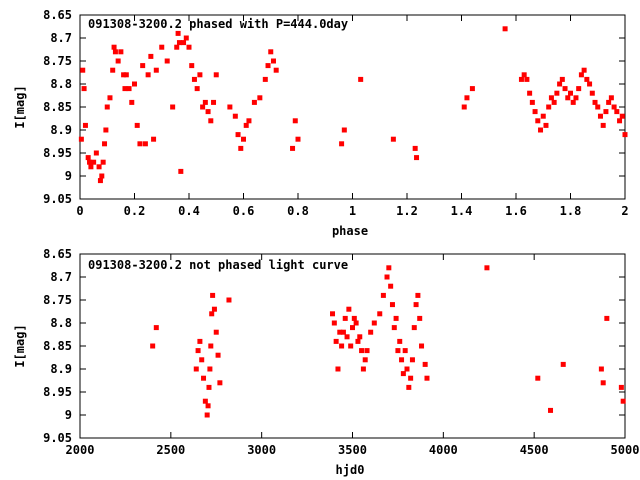  Describe the element at coordinates (57, 254) in the screenshot. I see `unphased-y-tick-label: 8.65` at that location.